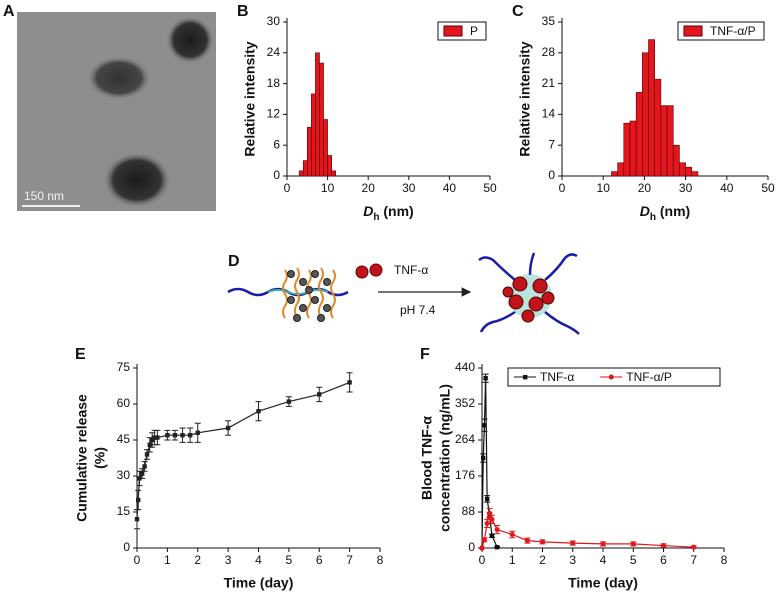 The image size is (776, 594). I want to click on x-tick-label: 1, so click(167, 560).